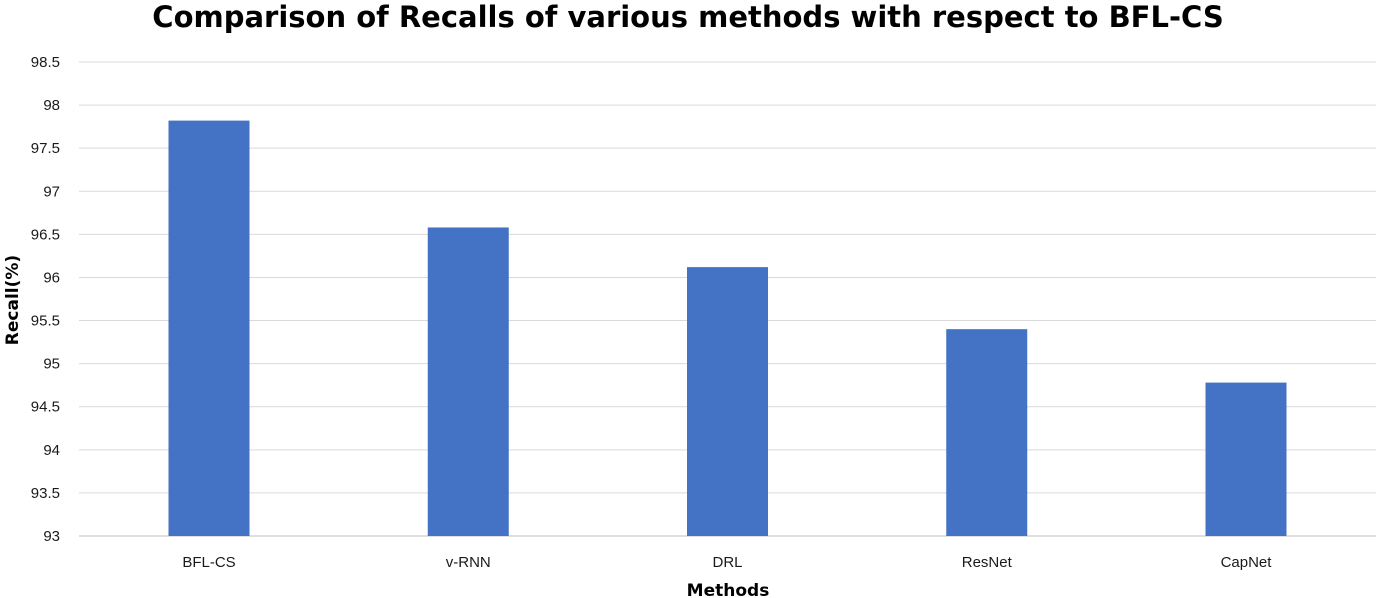 The width and height of the screenshot is (1376, 598). I want to click on y-tick-label: 93.5, so click(45, 493).